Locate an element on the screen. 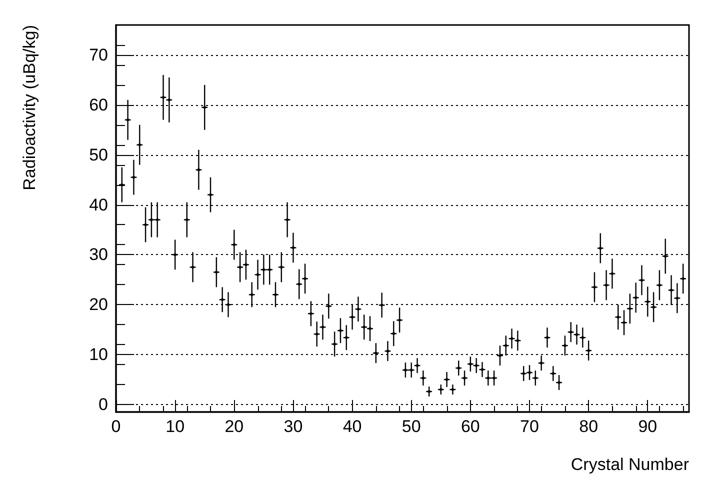 The height and width of the screenshot is (489, 707). y-tick-label: 10 is located at coordinates (98, 354).